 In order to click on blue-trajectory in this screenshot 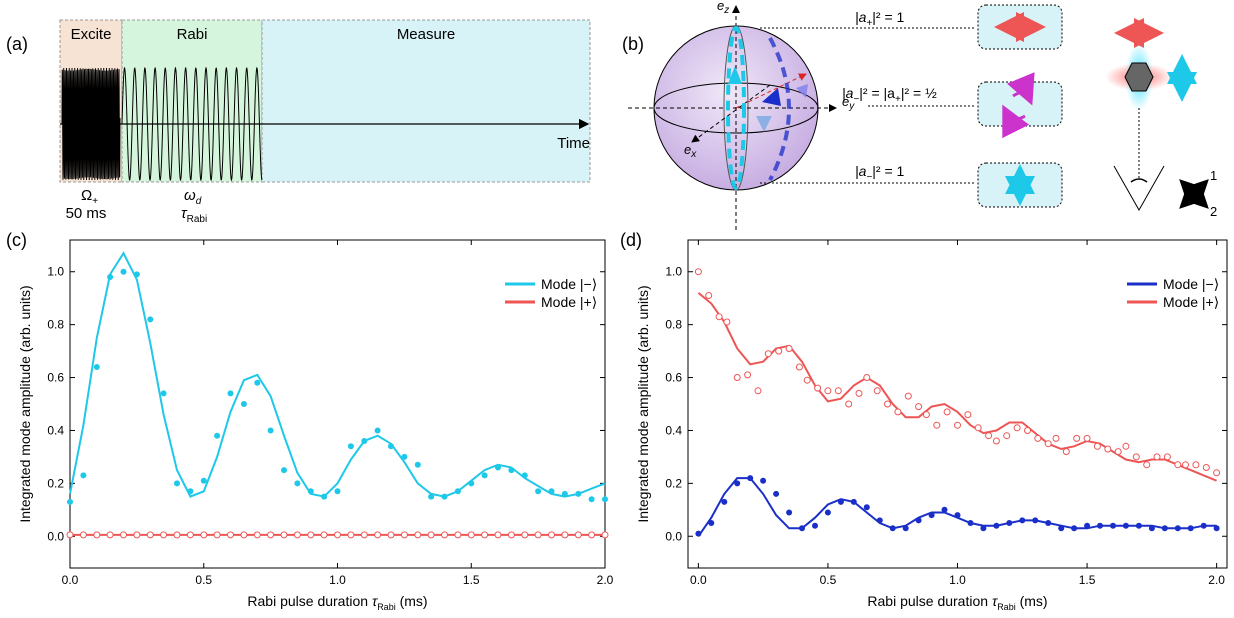, I will do `click(779, 109)`.